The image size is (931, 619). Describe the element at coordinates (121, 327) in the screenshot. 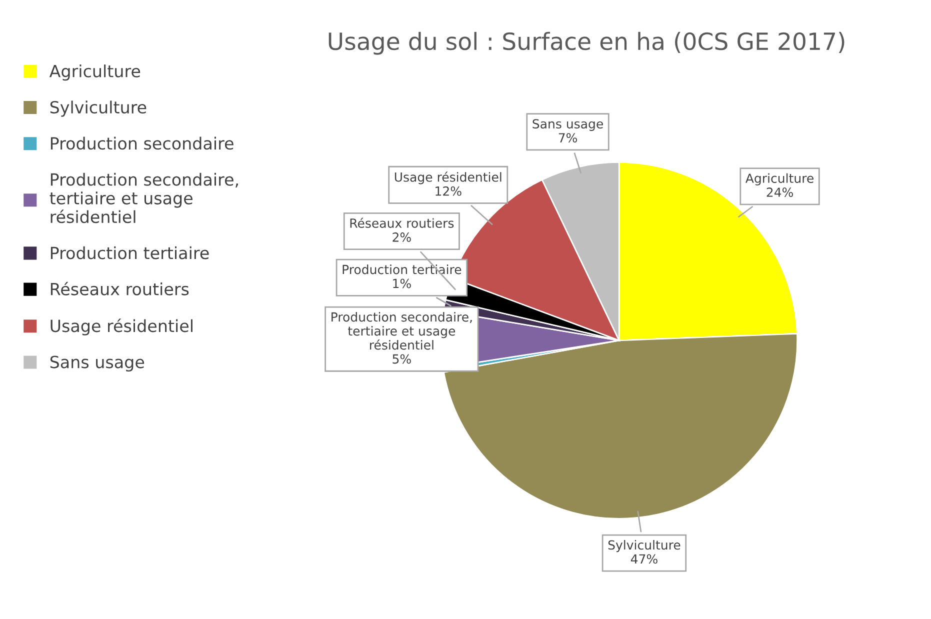

I see `legend-label: Usage résidentiel` at that location.